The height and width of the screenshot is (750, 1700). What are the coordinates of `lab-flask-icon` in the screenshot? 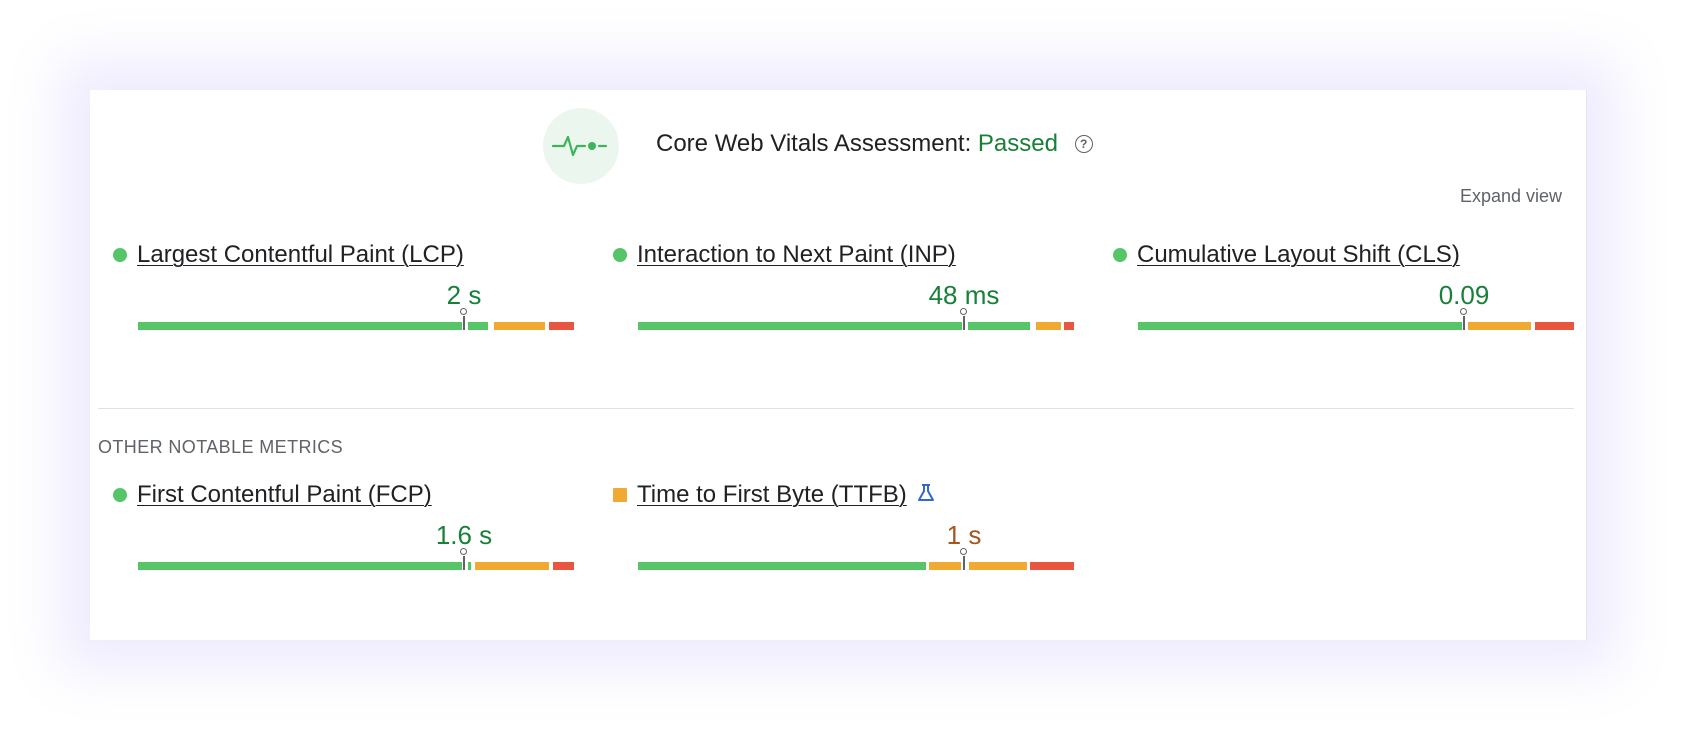 It's located at (926, 495).